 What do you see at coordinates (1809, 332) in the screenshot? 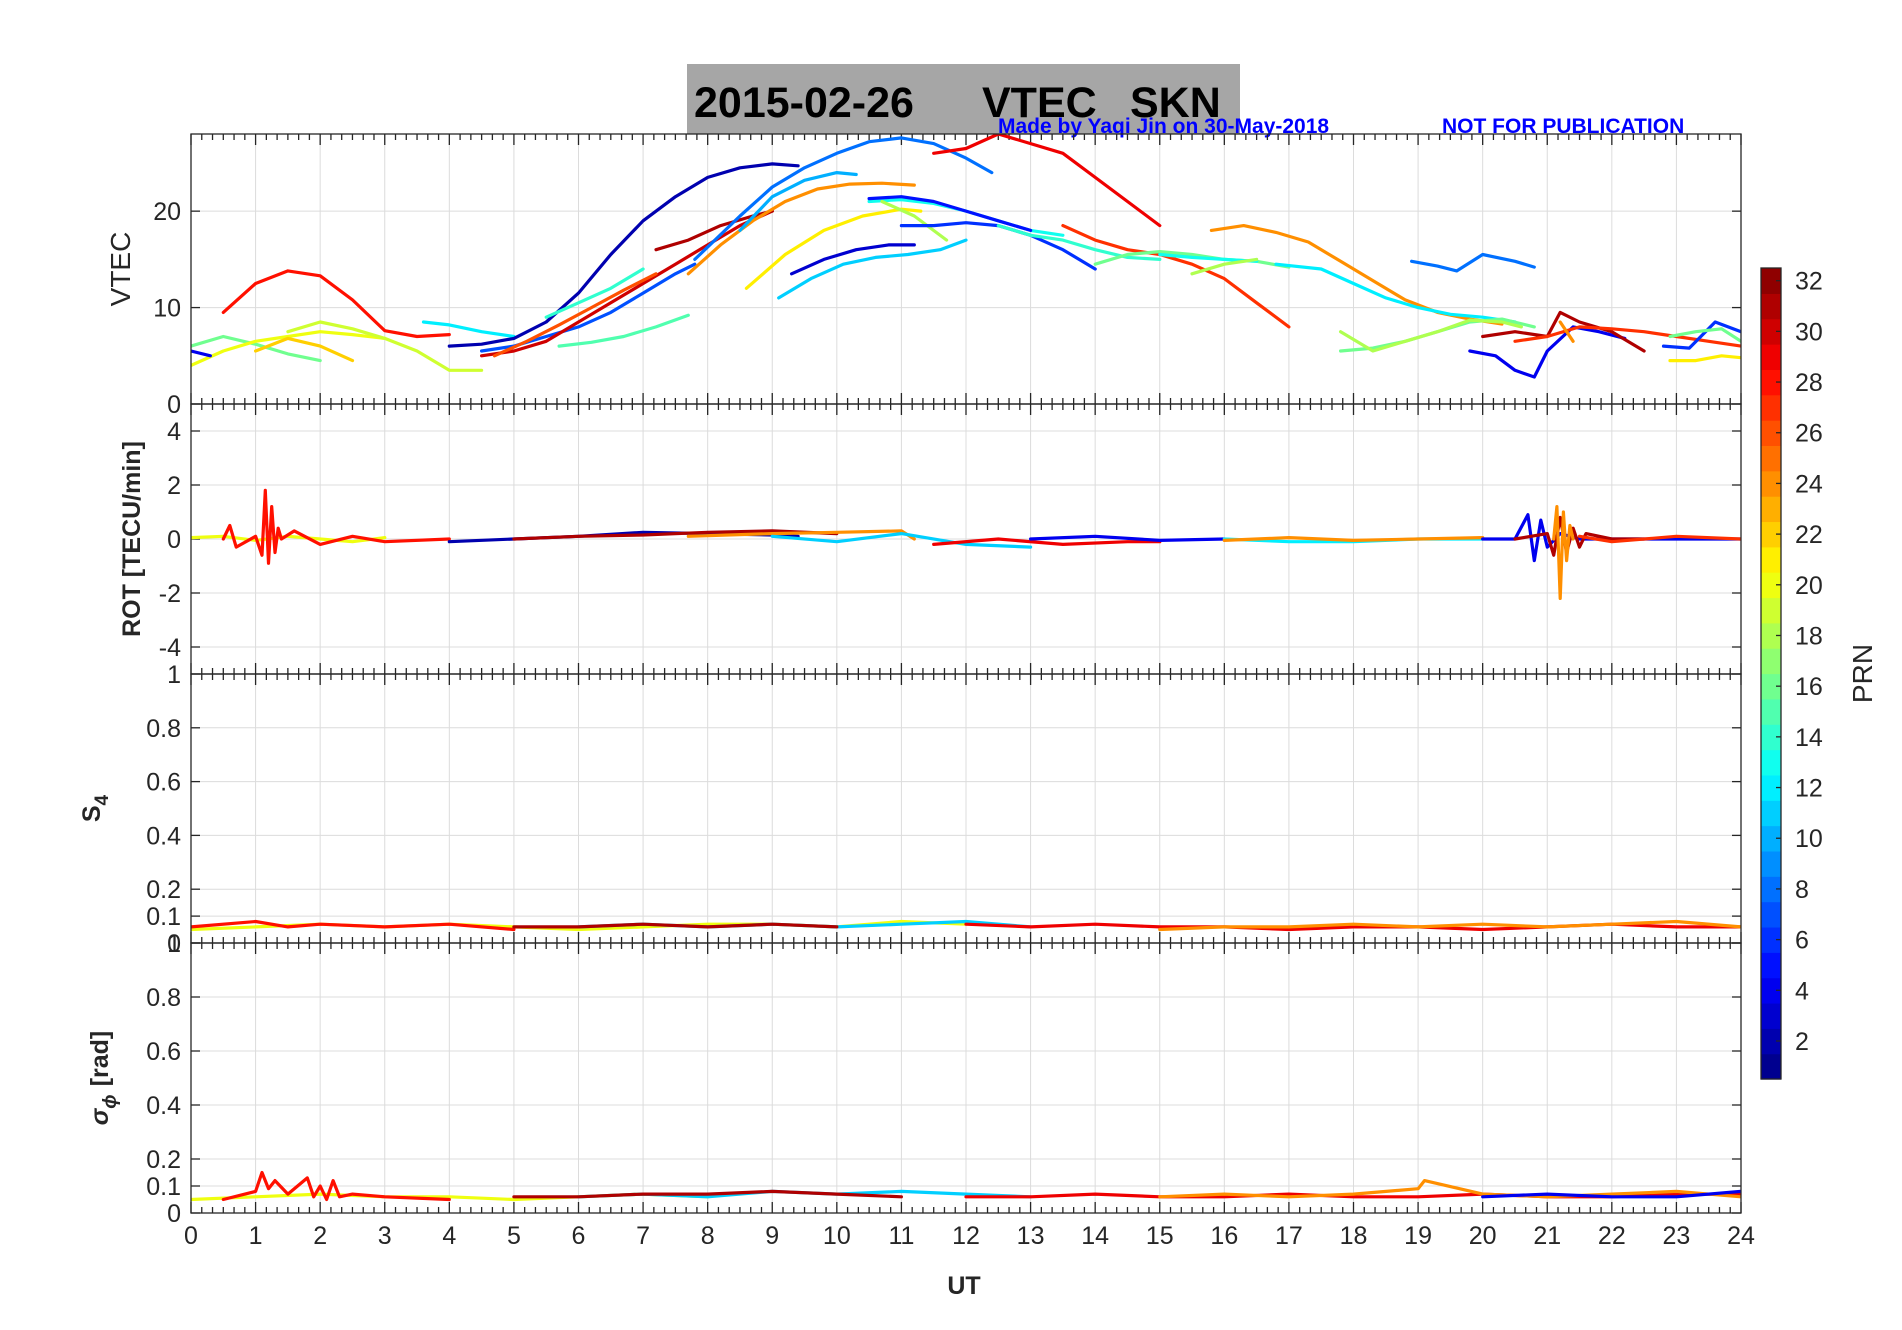
I see `colorbar-tick-label: 30` at bounding box center [1809, 332].